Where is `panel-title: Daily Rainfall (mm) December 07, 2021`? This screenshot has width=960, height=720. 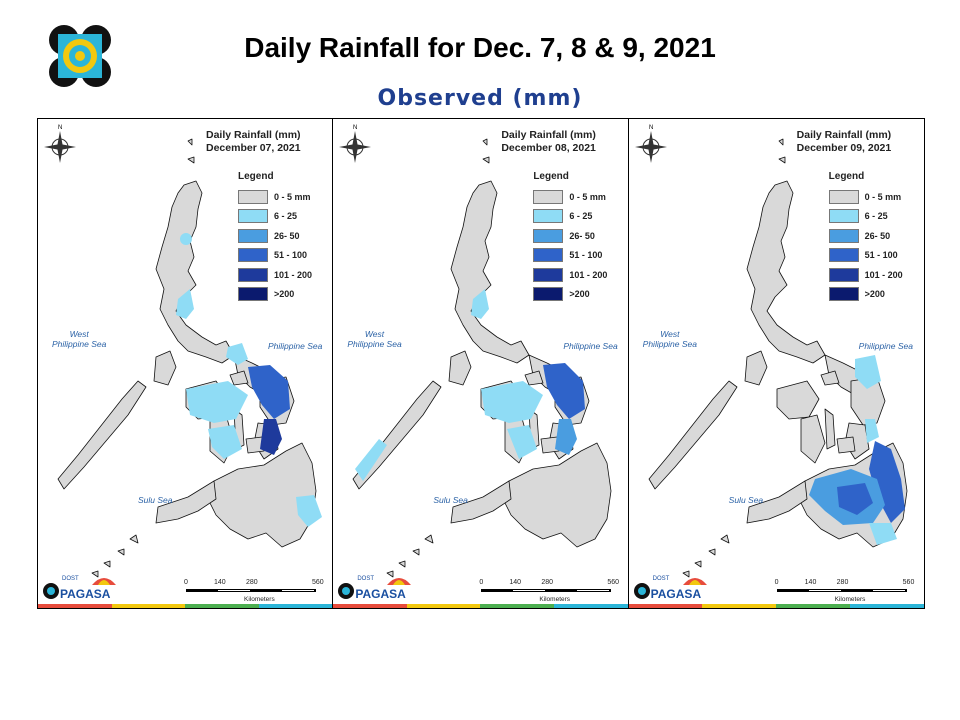
panel-title: Daily Rainfall (mm) December 07, 2021 is located at coordinates (253, 142).